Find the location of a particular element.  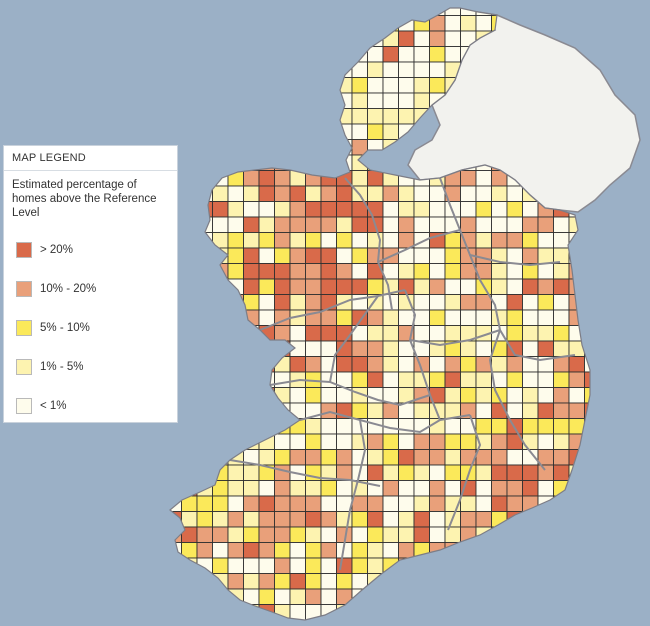

legend-item: 10% - 20% is located at coordinates (90, 288).